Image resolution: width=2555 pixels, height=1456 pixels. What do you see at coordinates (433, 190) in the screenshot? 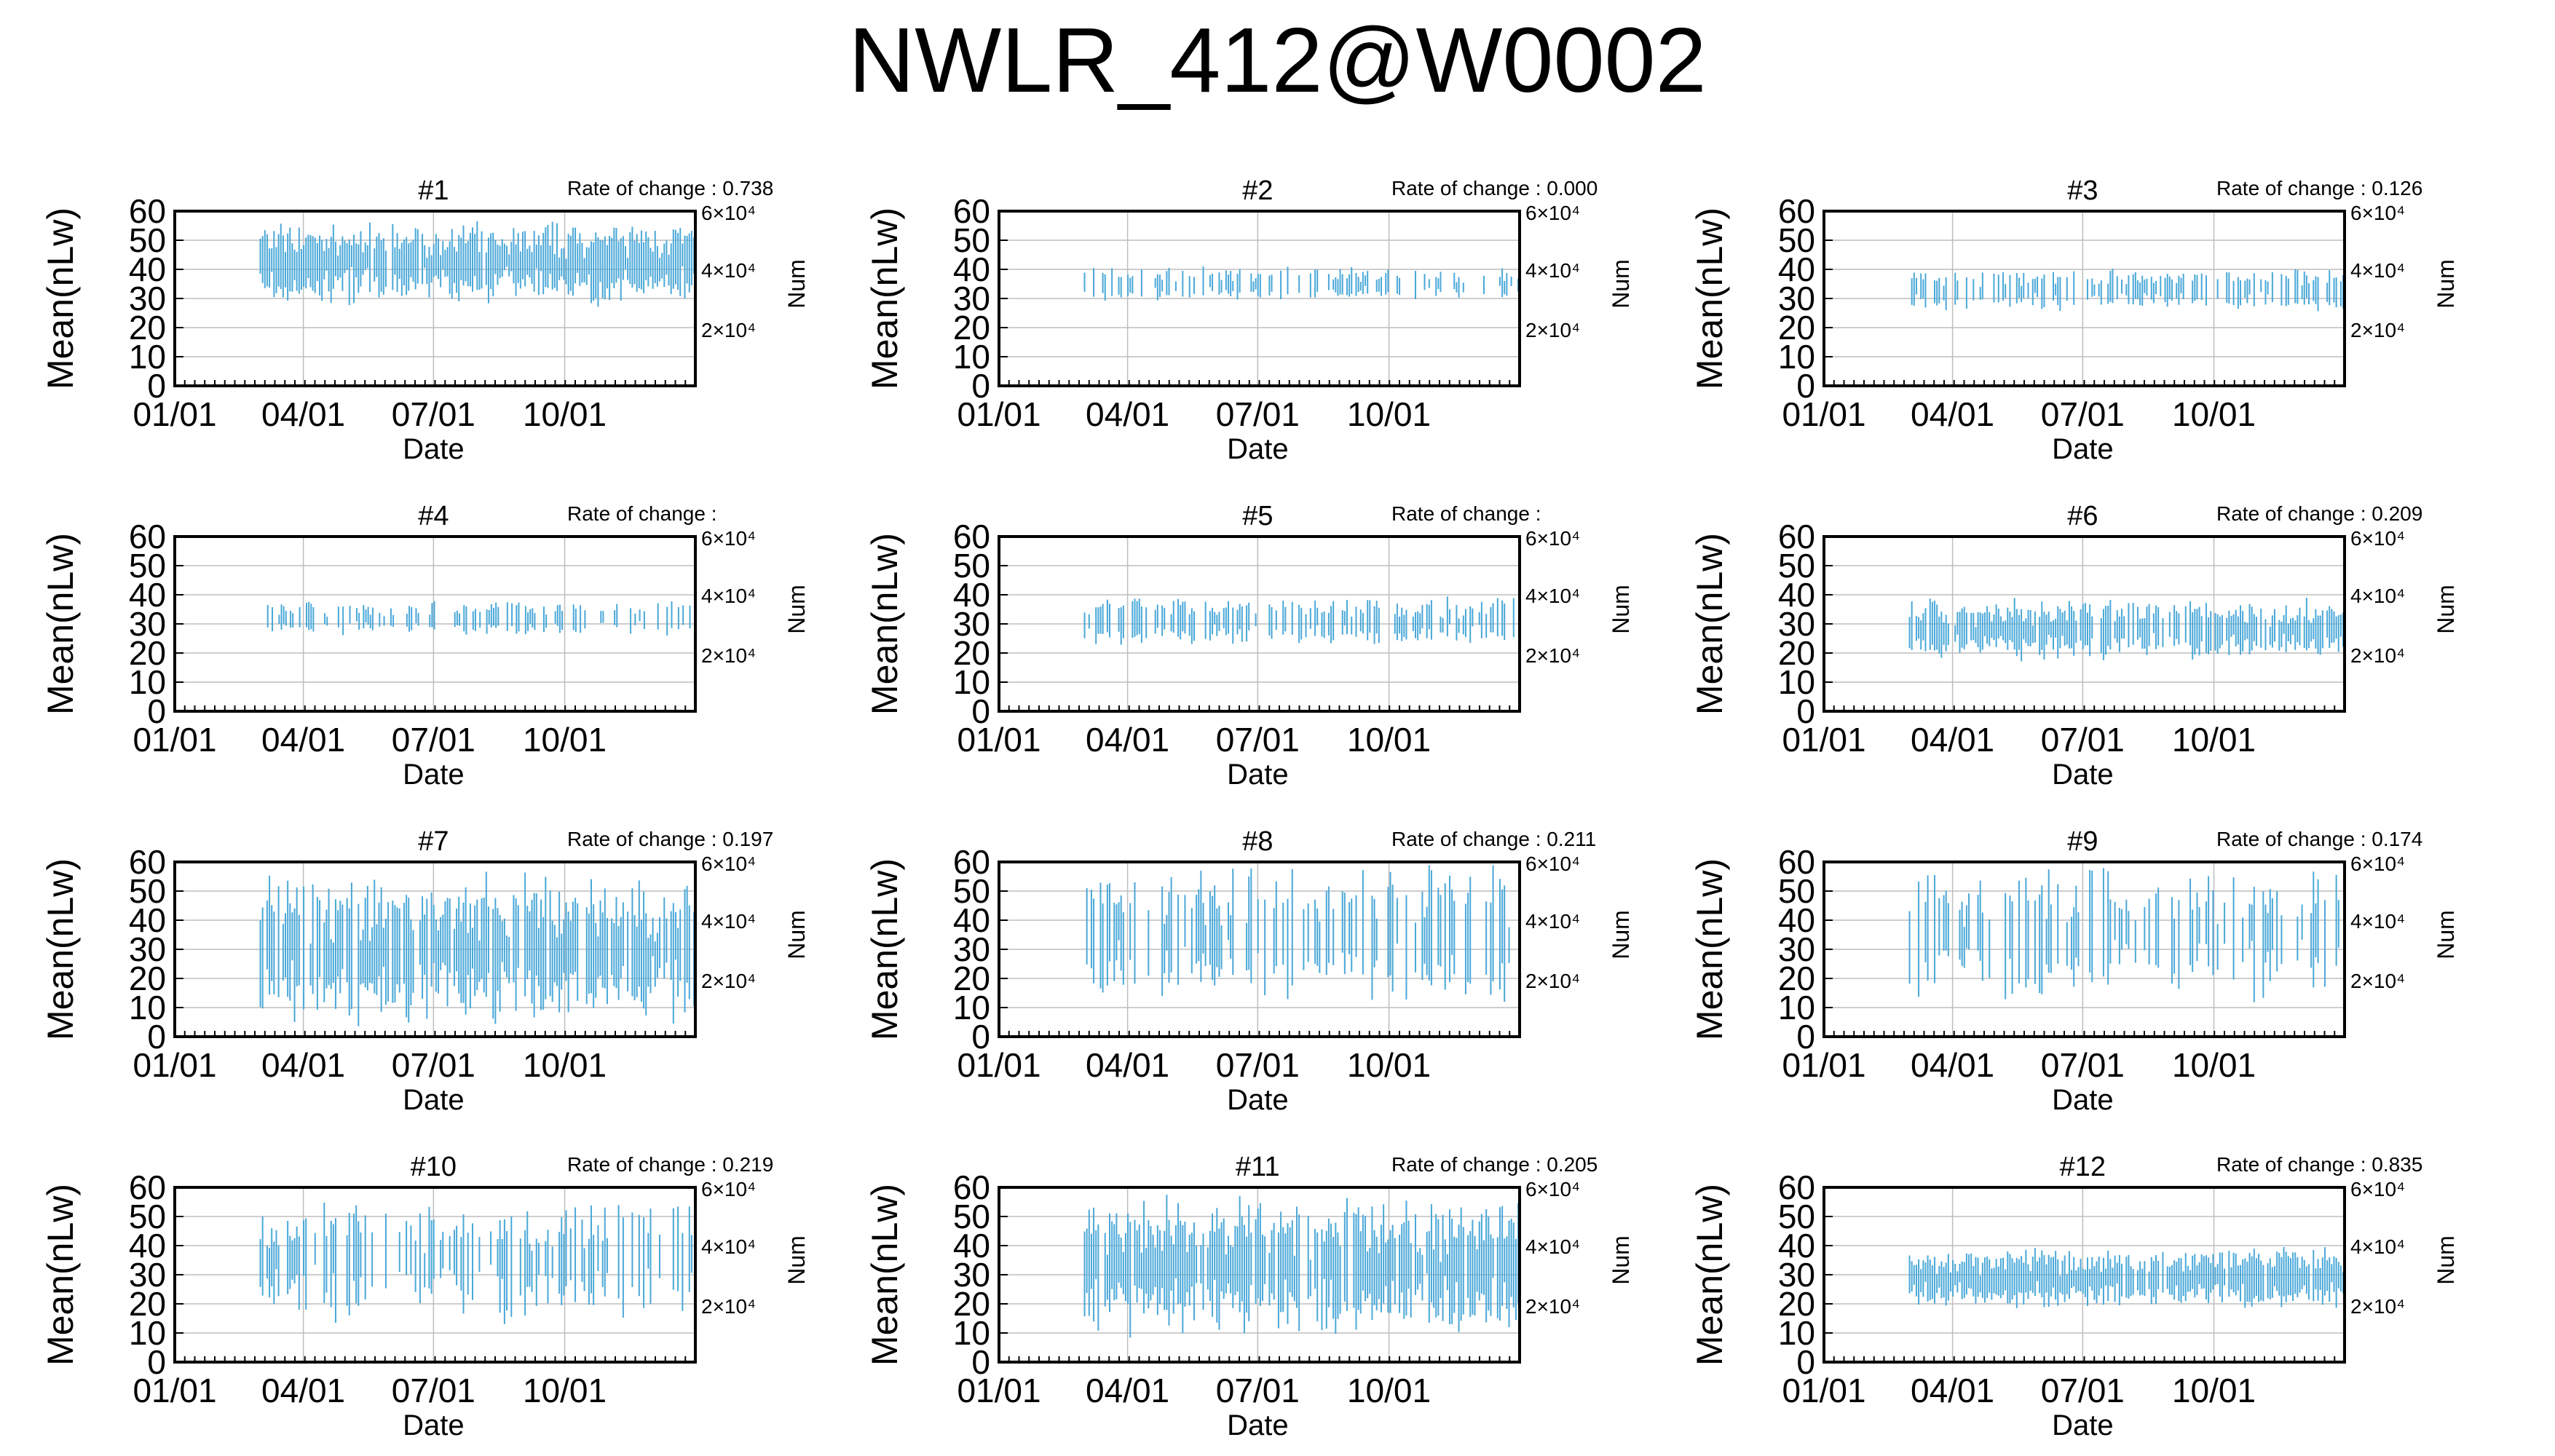
I see `panel-title: #1` at bounding box center [433, 190].